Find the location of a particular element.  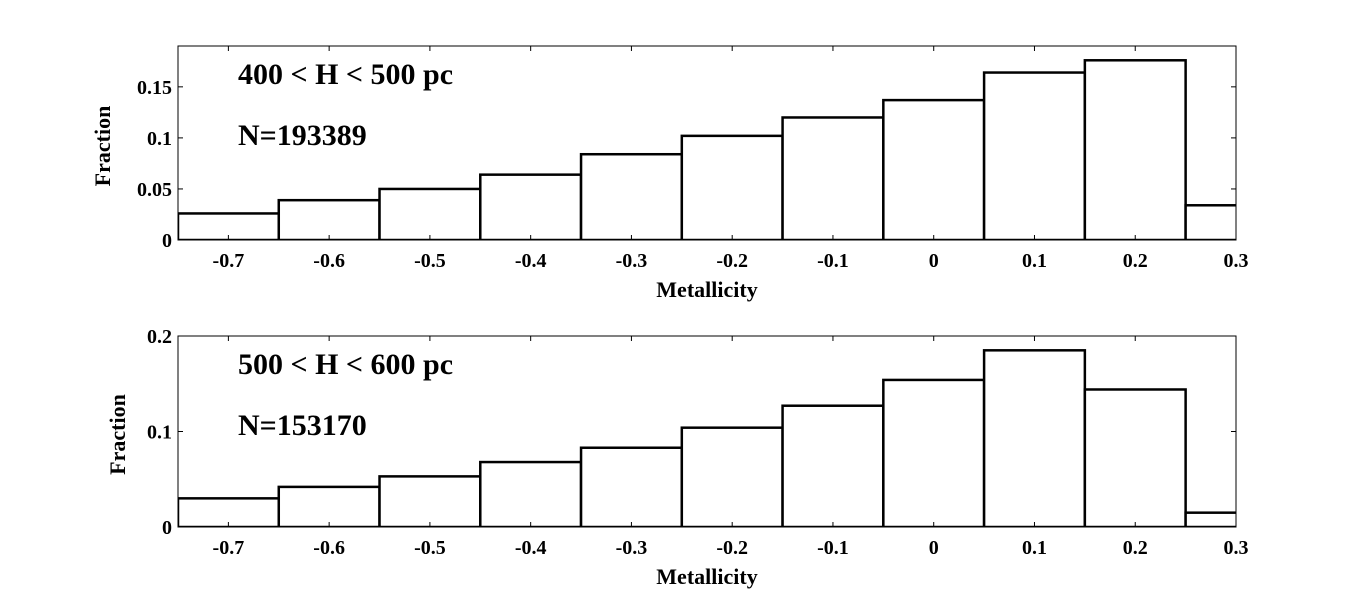

y-tick-label: 0.05 is located at coordinates (154, 190).